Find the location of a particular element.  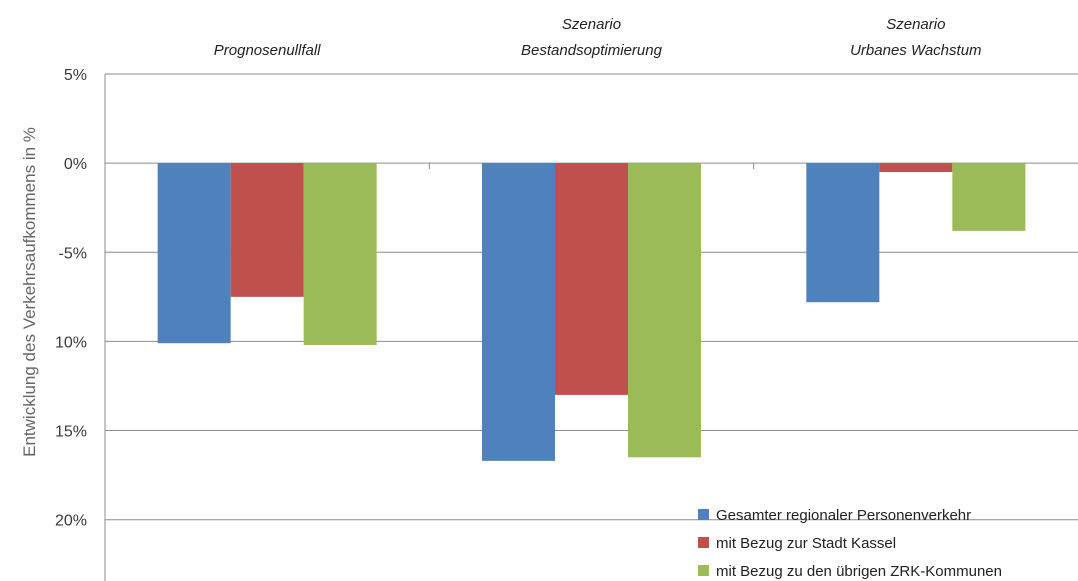

category-label-1-1: Bestandsoptimierung is located at coordinates (592, 50).